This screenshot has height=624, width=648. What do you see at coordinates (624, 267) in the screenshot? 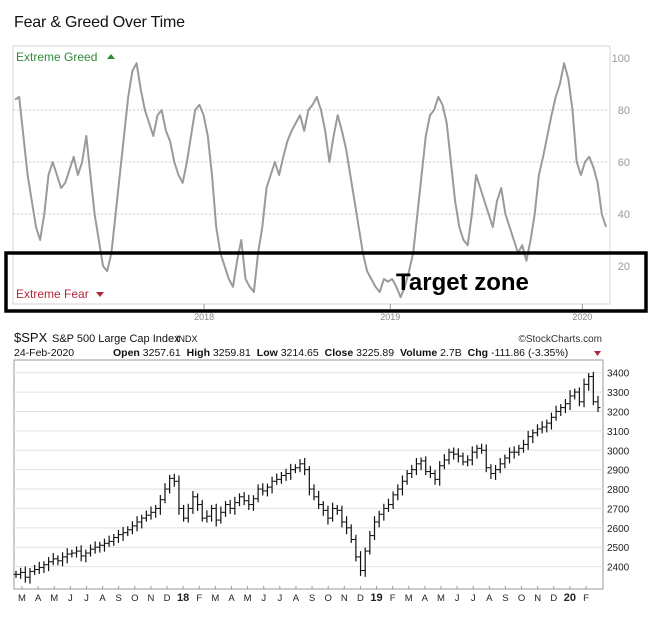
I see `y-tick-label: 20` at bounding box center [624, 267].